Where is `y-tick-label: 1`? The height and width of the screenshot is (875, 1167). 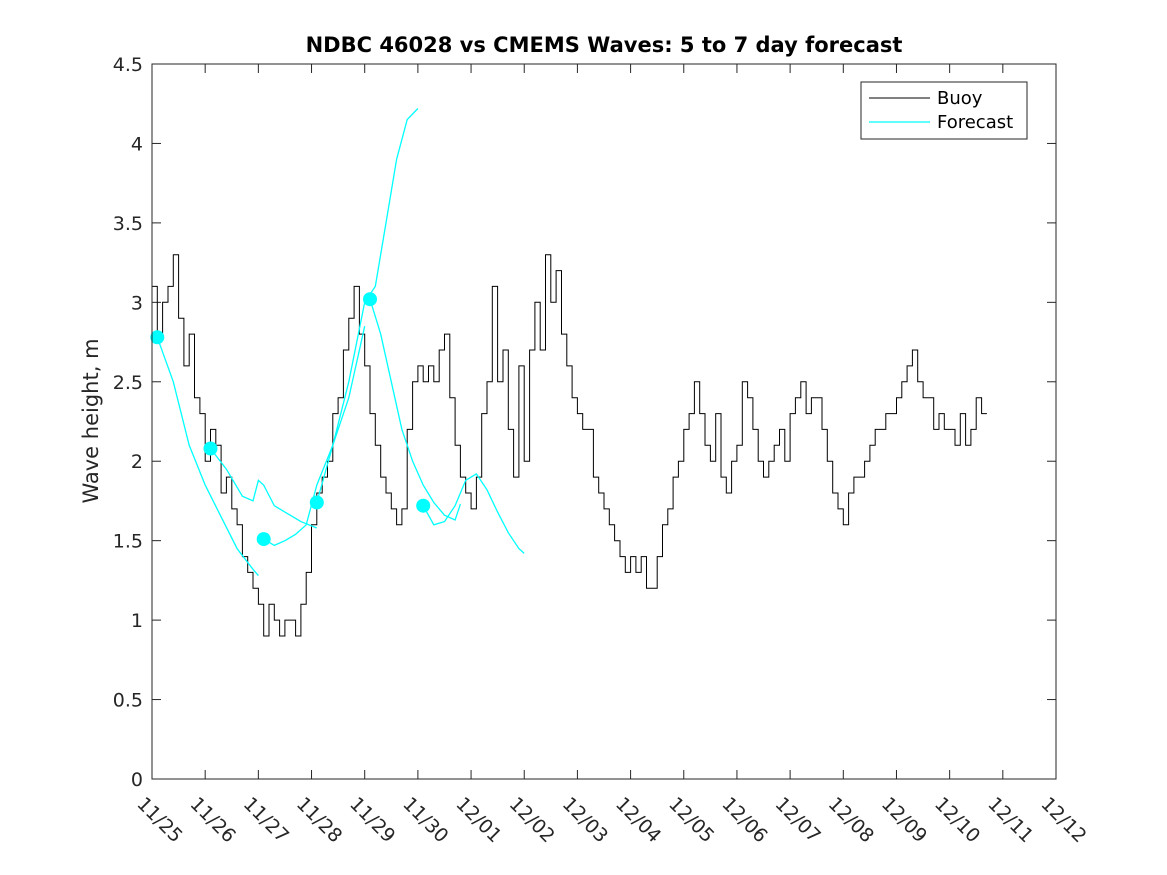
y-tick-label: 1 is located at coordinates (137, 621).